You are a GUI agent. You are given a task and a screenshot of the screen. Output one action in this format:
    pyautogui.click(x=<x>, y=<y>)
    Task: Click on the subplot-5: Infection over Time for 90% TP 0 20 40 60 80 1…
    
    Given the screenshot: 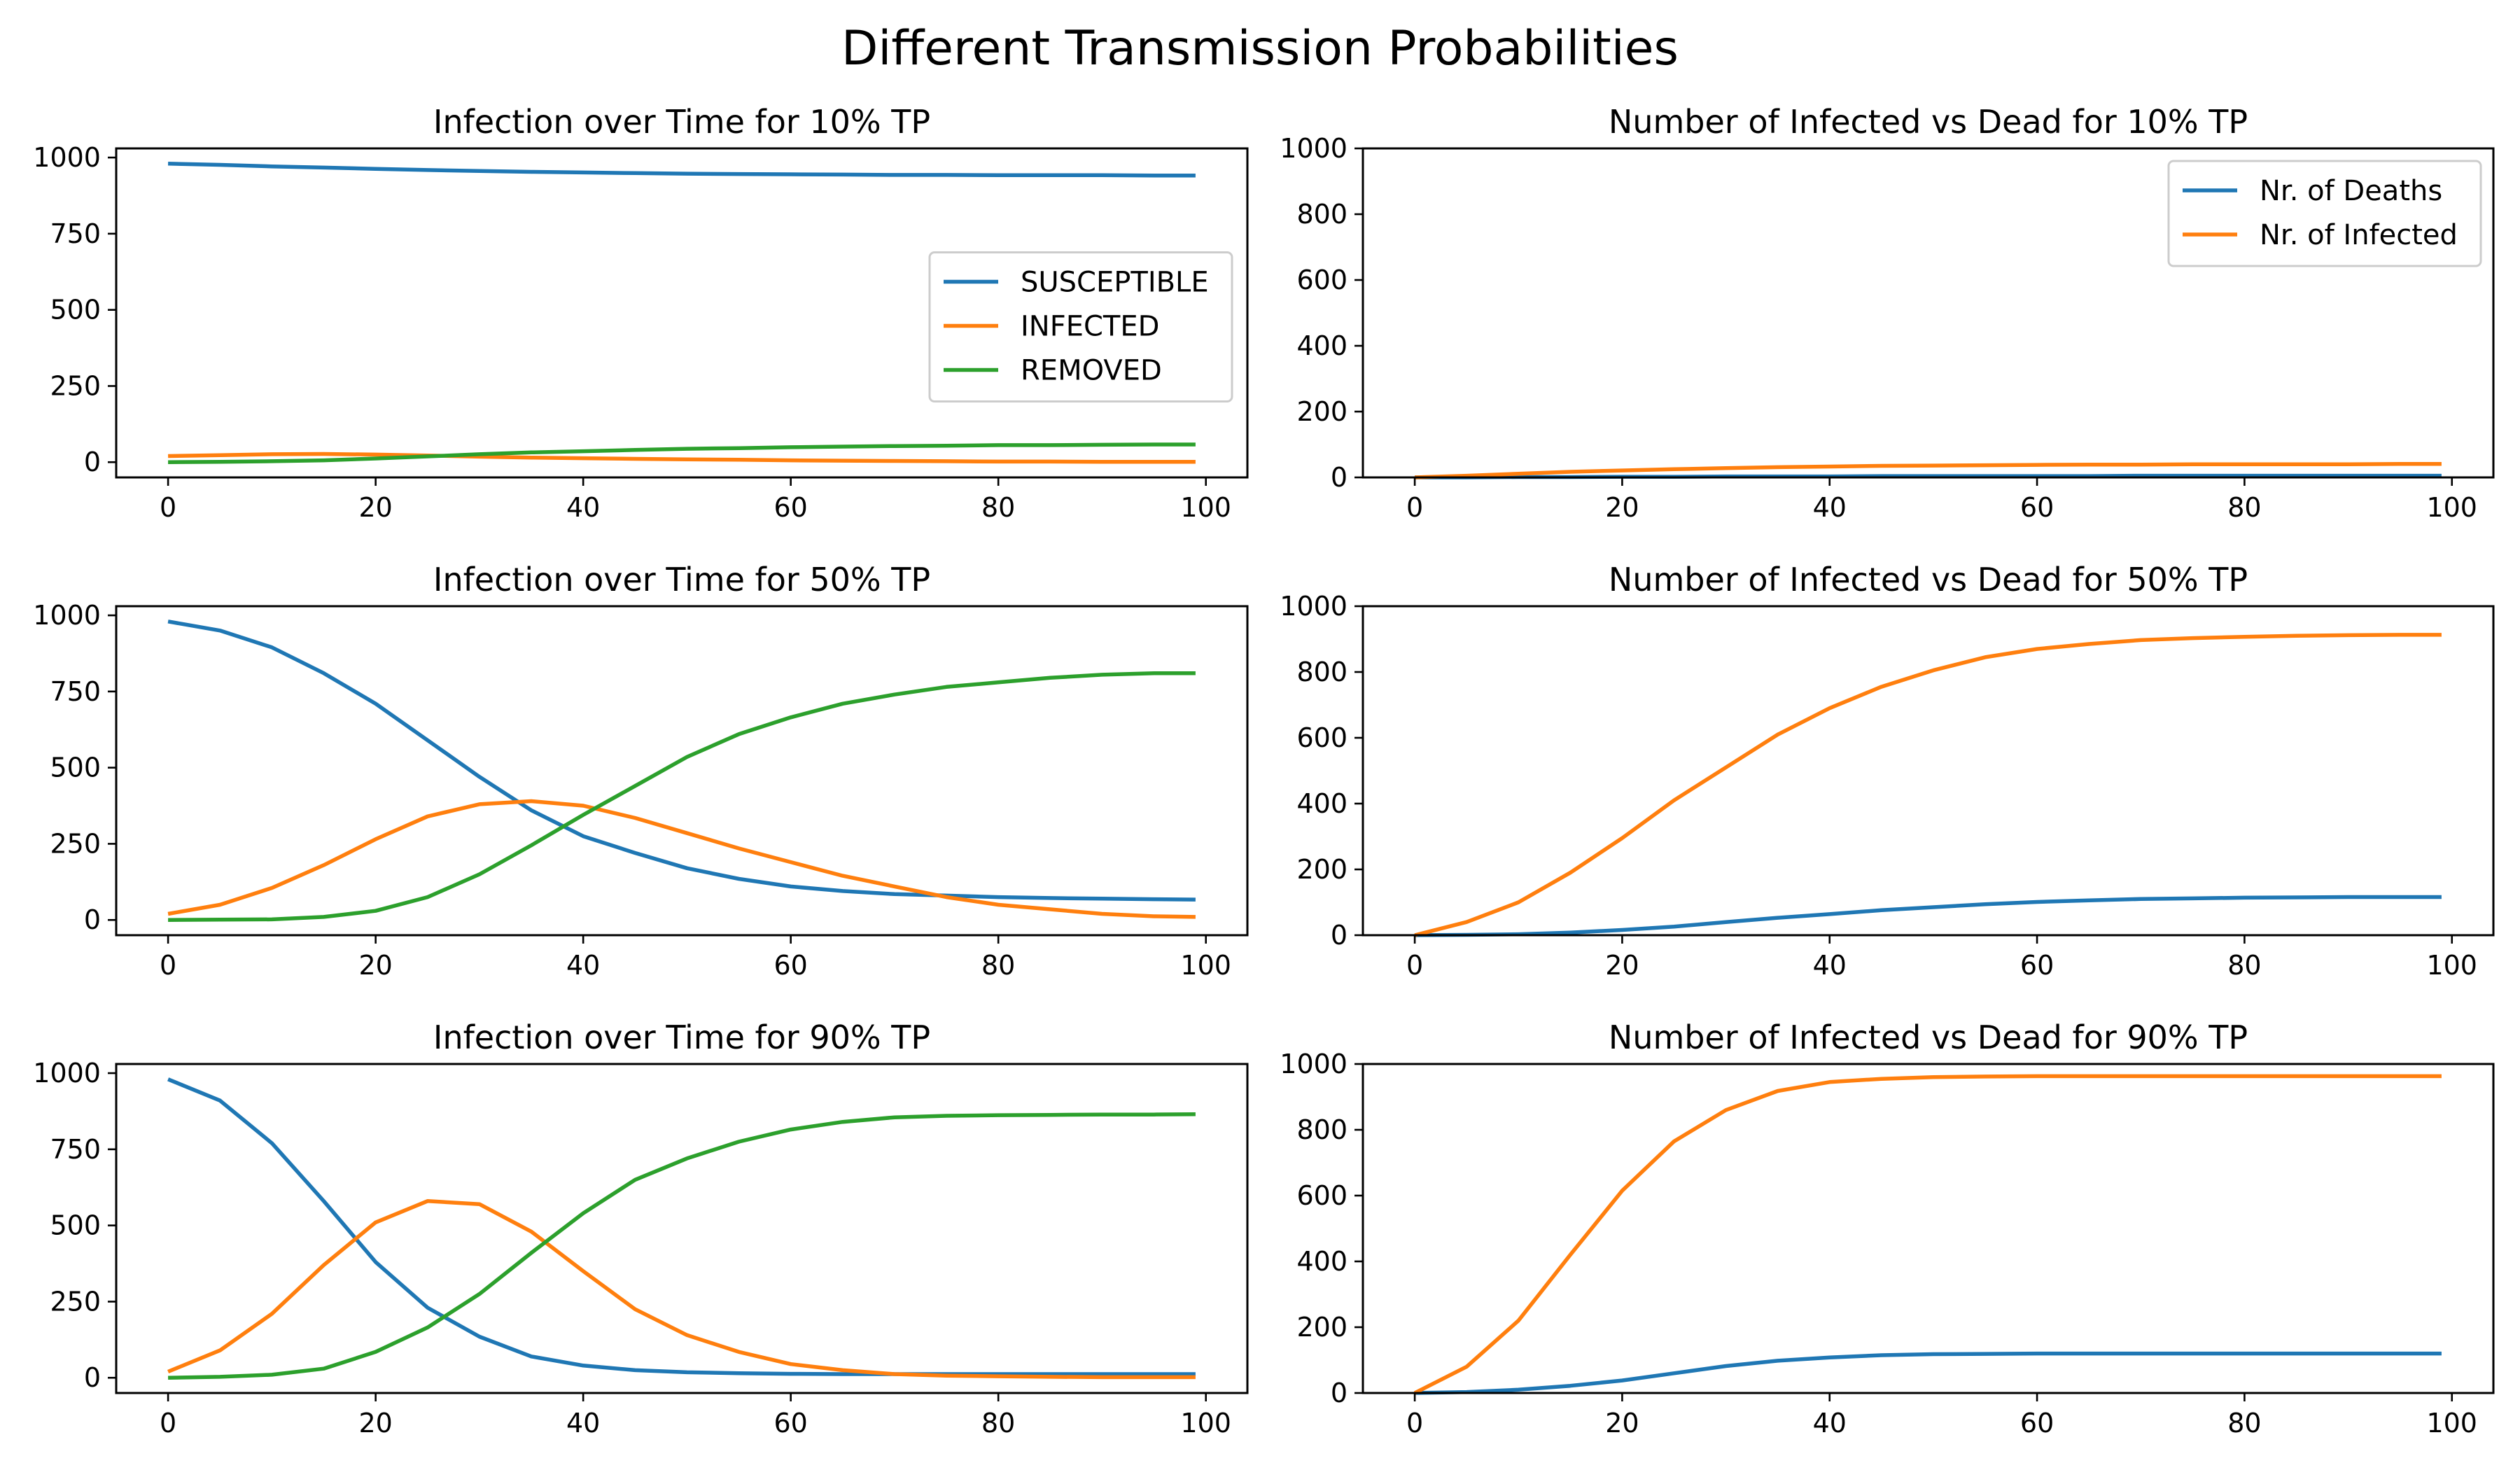 What is the action you would take?
    pyautogui.click(x=641, y=1228)
    